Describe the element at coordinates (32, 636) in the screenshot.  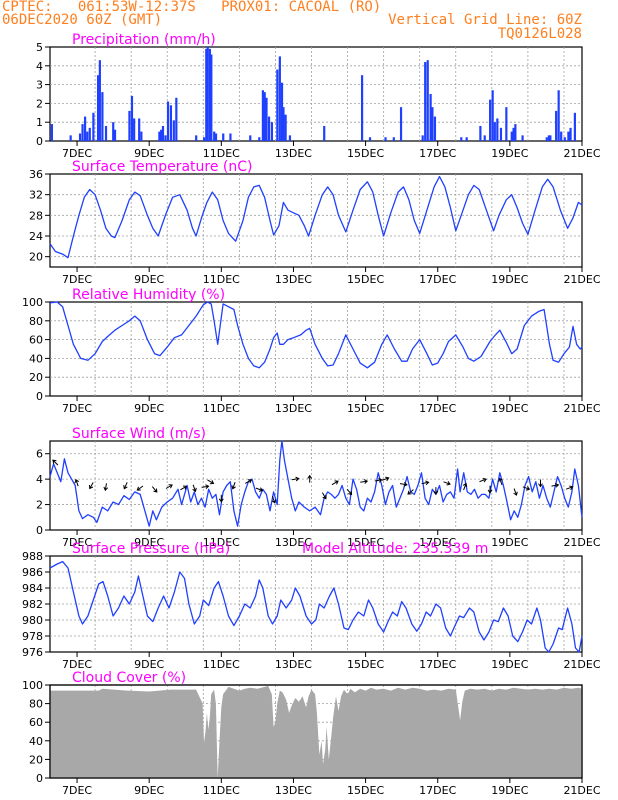
I see `y-tick-label: 978` at that location.